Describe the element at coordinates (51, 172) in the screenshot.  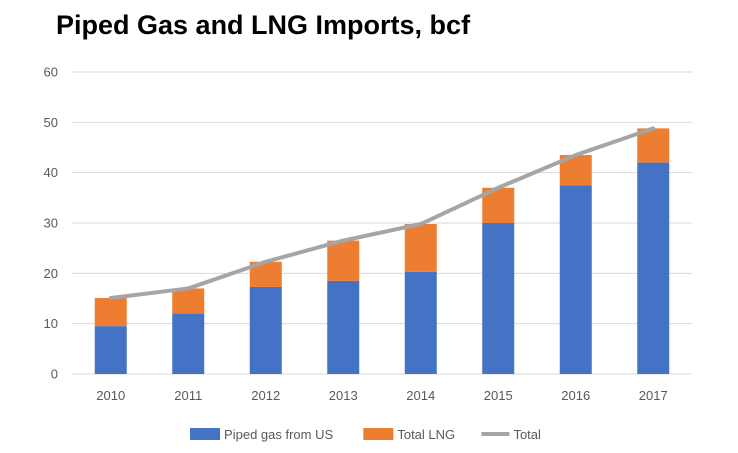
I see `y-tick-label: 40` at that location.